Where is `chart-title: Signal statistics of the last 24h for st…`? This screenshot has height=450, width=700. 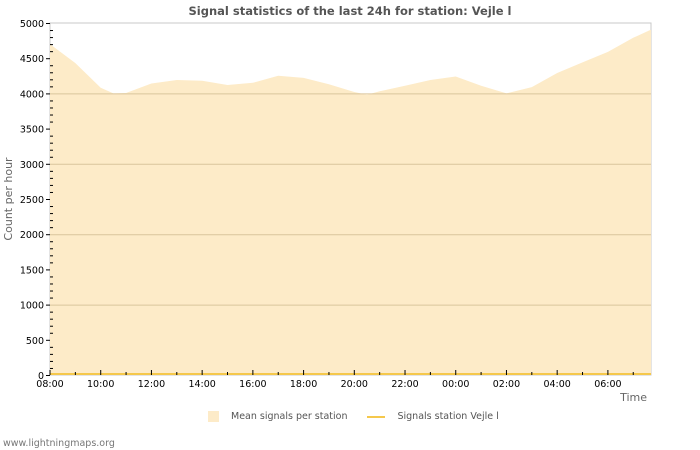 chart-title: Signal statistics of the last 24h for st… is located at coordinates (350, 11).